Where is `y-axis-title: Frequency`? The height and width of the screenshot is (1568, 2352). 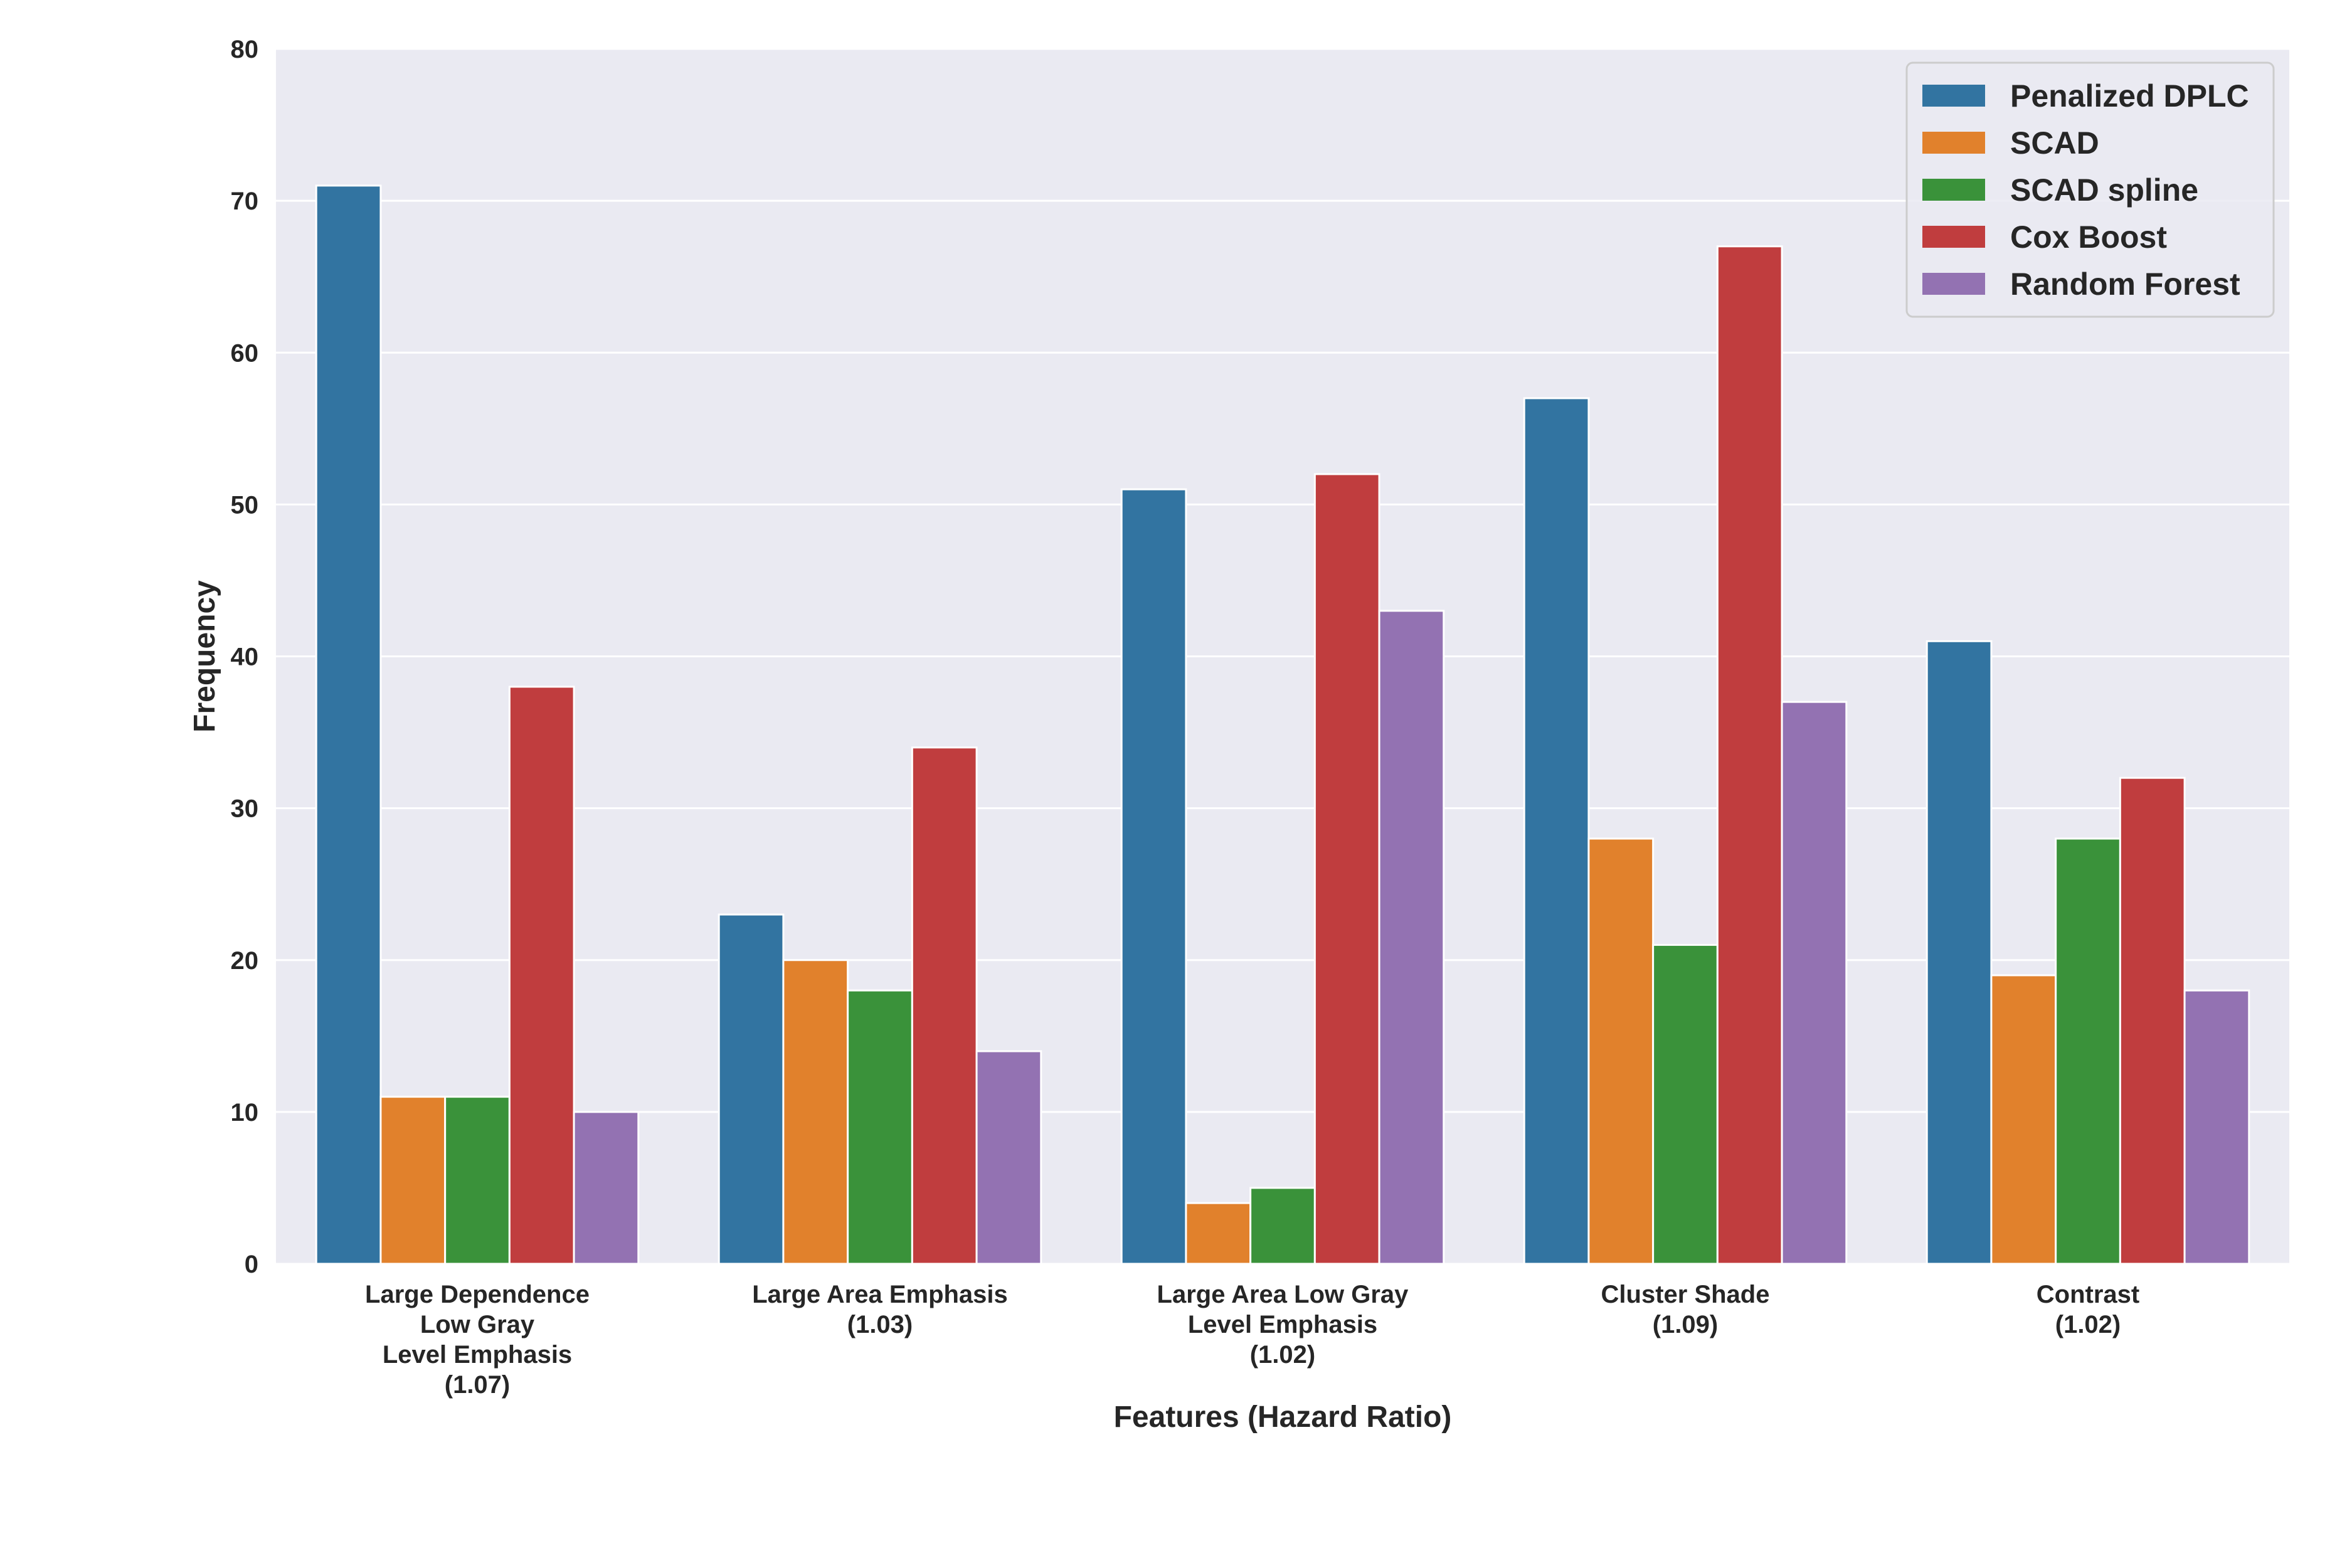
y-axis-title: Frequency is located at coordinates (204, 656).